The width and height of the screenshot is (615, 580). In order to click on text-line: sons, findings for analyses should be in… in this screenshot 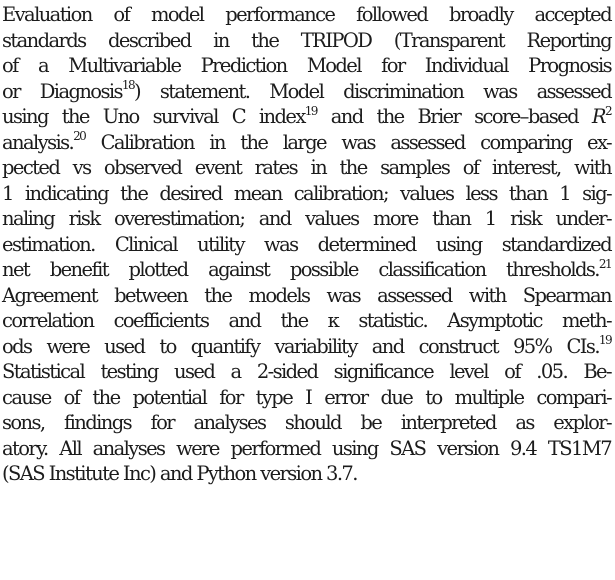, I will do `click(307, 423)`.